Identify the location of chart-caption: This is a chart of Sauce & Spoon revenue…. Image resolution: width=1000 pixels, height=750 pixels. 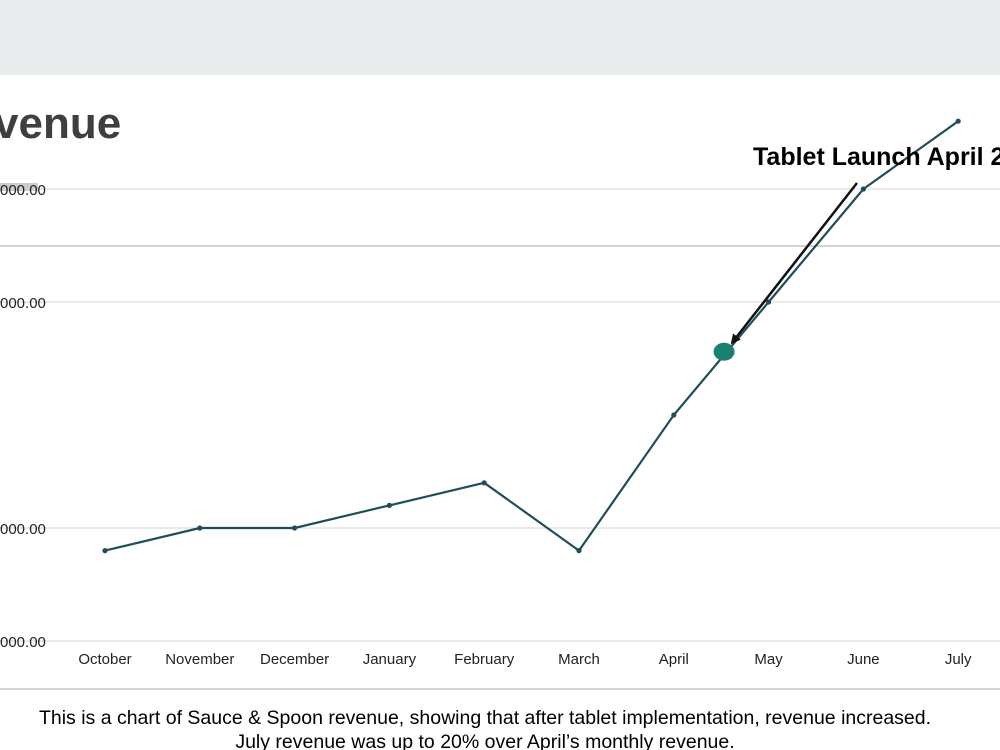
(495, 728).